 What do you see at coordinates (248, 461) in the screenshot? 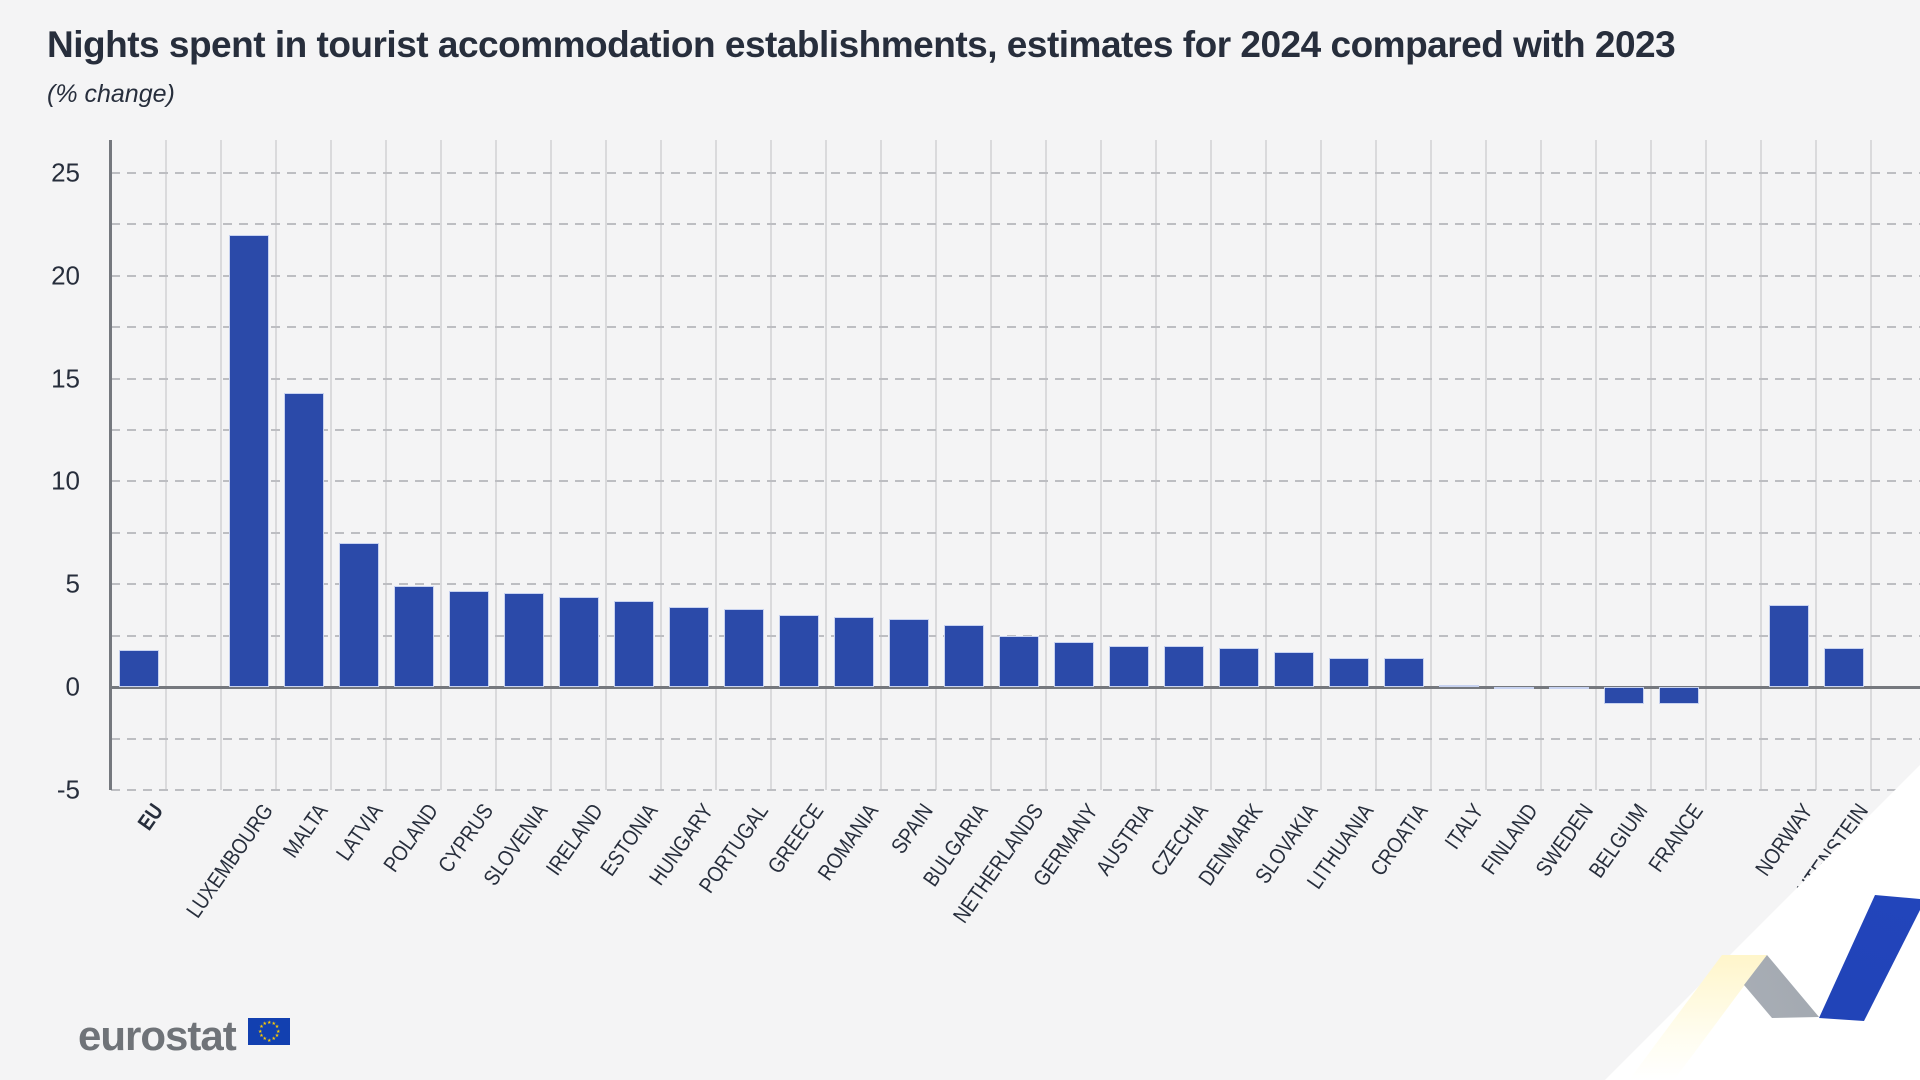
I see `bar-luxembourg` at bounding box center [248, 461].